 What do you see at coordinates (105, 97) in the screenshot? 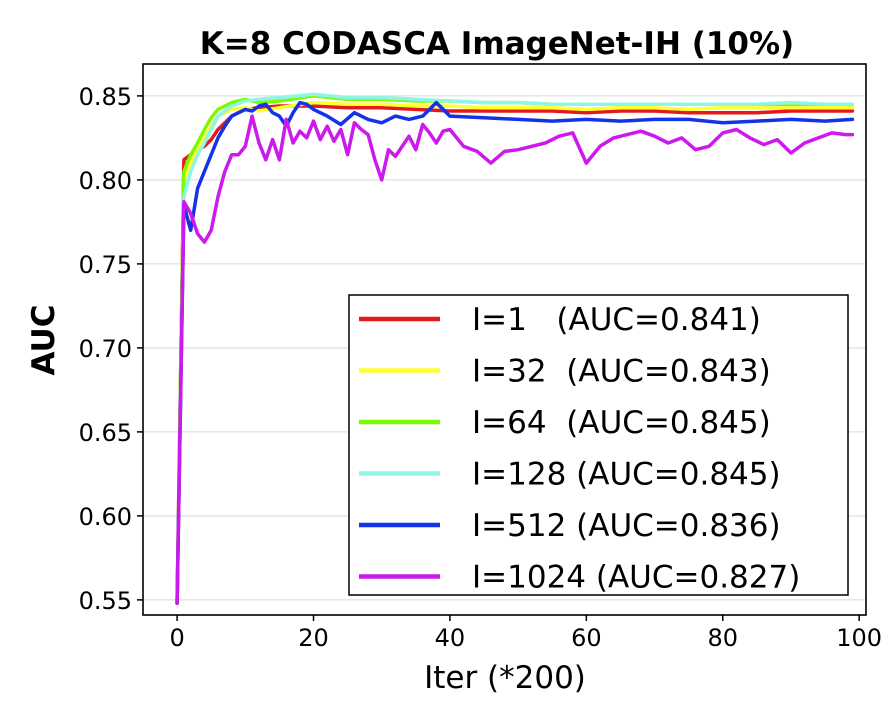
I see `y-tick-label: 0.85` at bounding box center [105, 97].